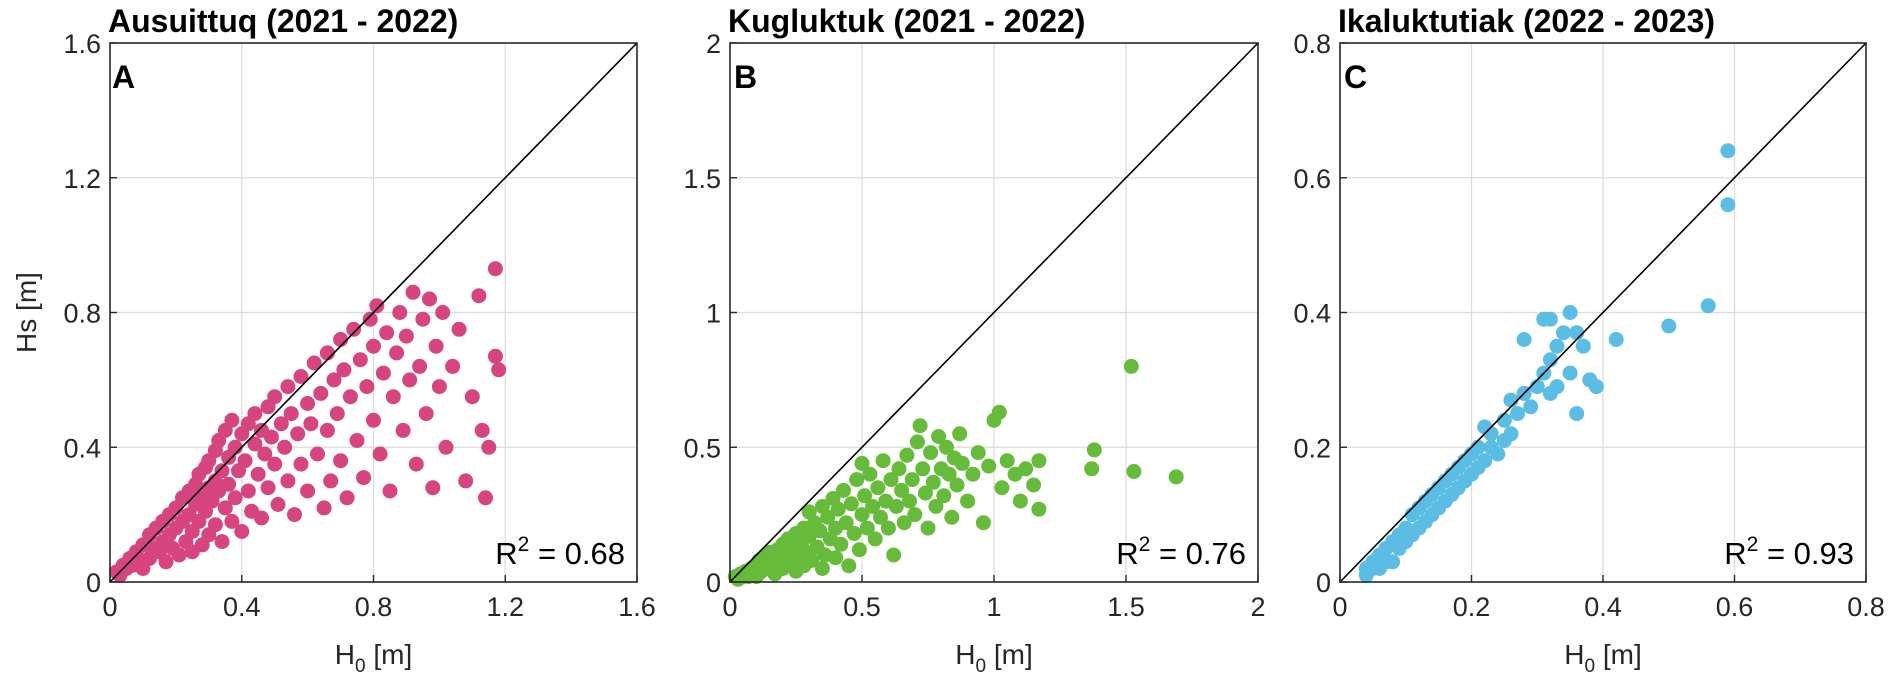 This screenshot has width=1900, height=693. What do you see at coordinates (702, 179) in the screenshot?
I see `y-tick-label: 1.5` at bounding box center [702, 179].